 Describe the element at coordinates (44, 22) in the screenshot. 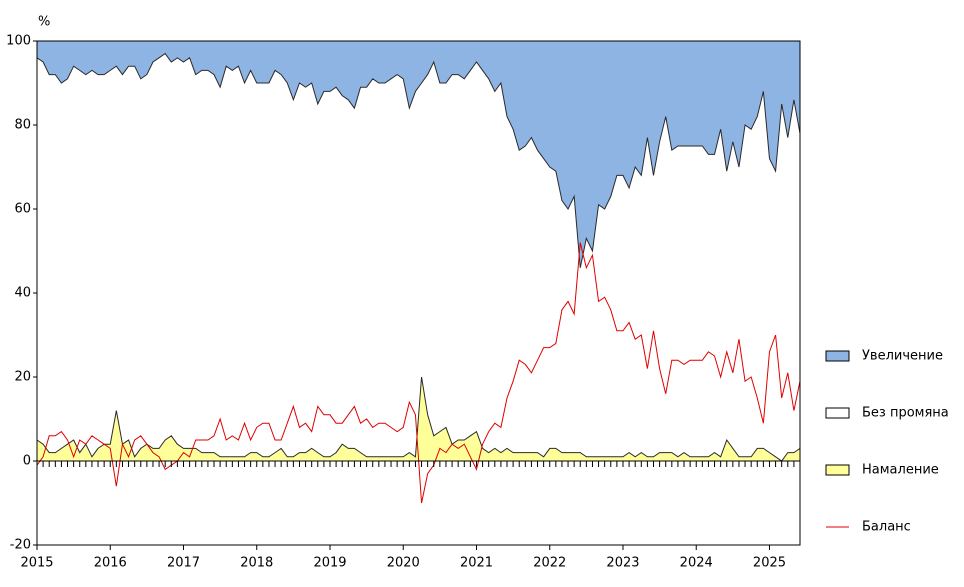

I see `y-axis-label: %` at that location.